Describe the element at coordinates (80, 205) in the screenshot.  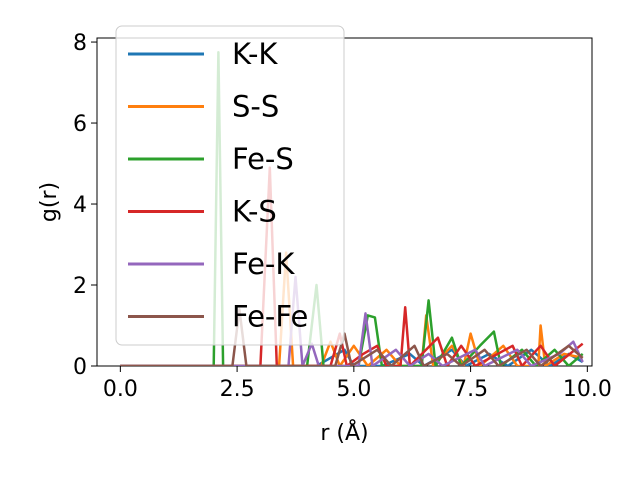
I see `y-tick-label: 4` at that location.